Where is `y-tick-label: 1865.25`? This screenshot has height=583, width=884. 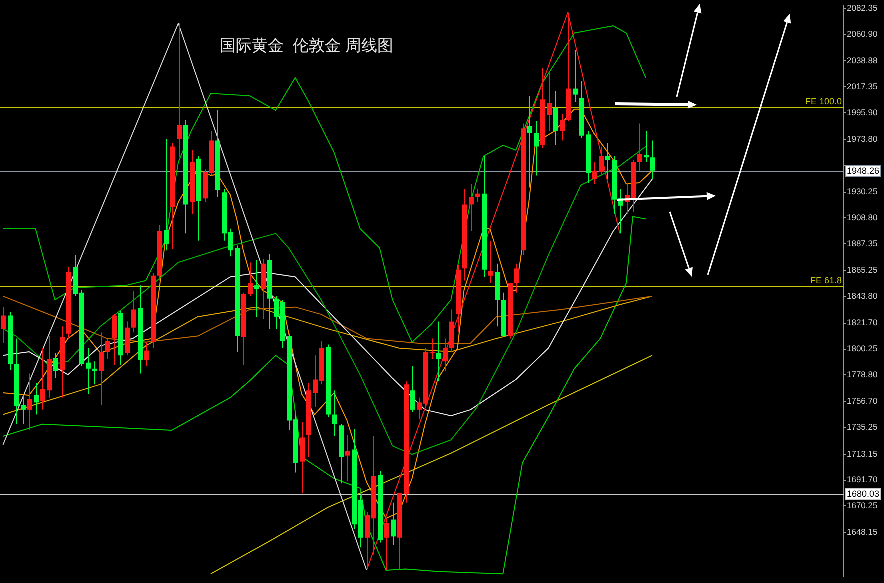 y-tick-label: 1865.25 is located at coordinates (862, 270).